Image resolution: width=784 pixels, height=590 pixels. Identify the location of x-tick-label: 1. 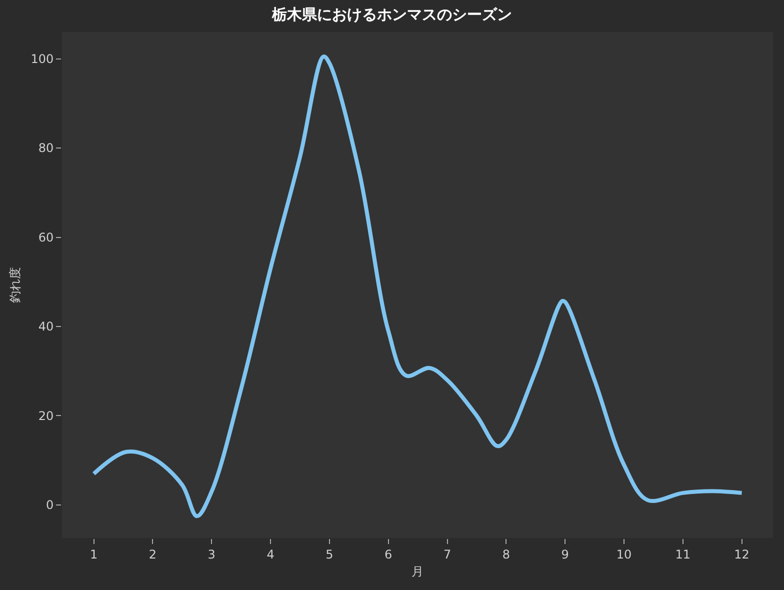
(94, 554).